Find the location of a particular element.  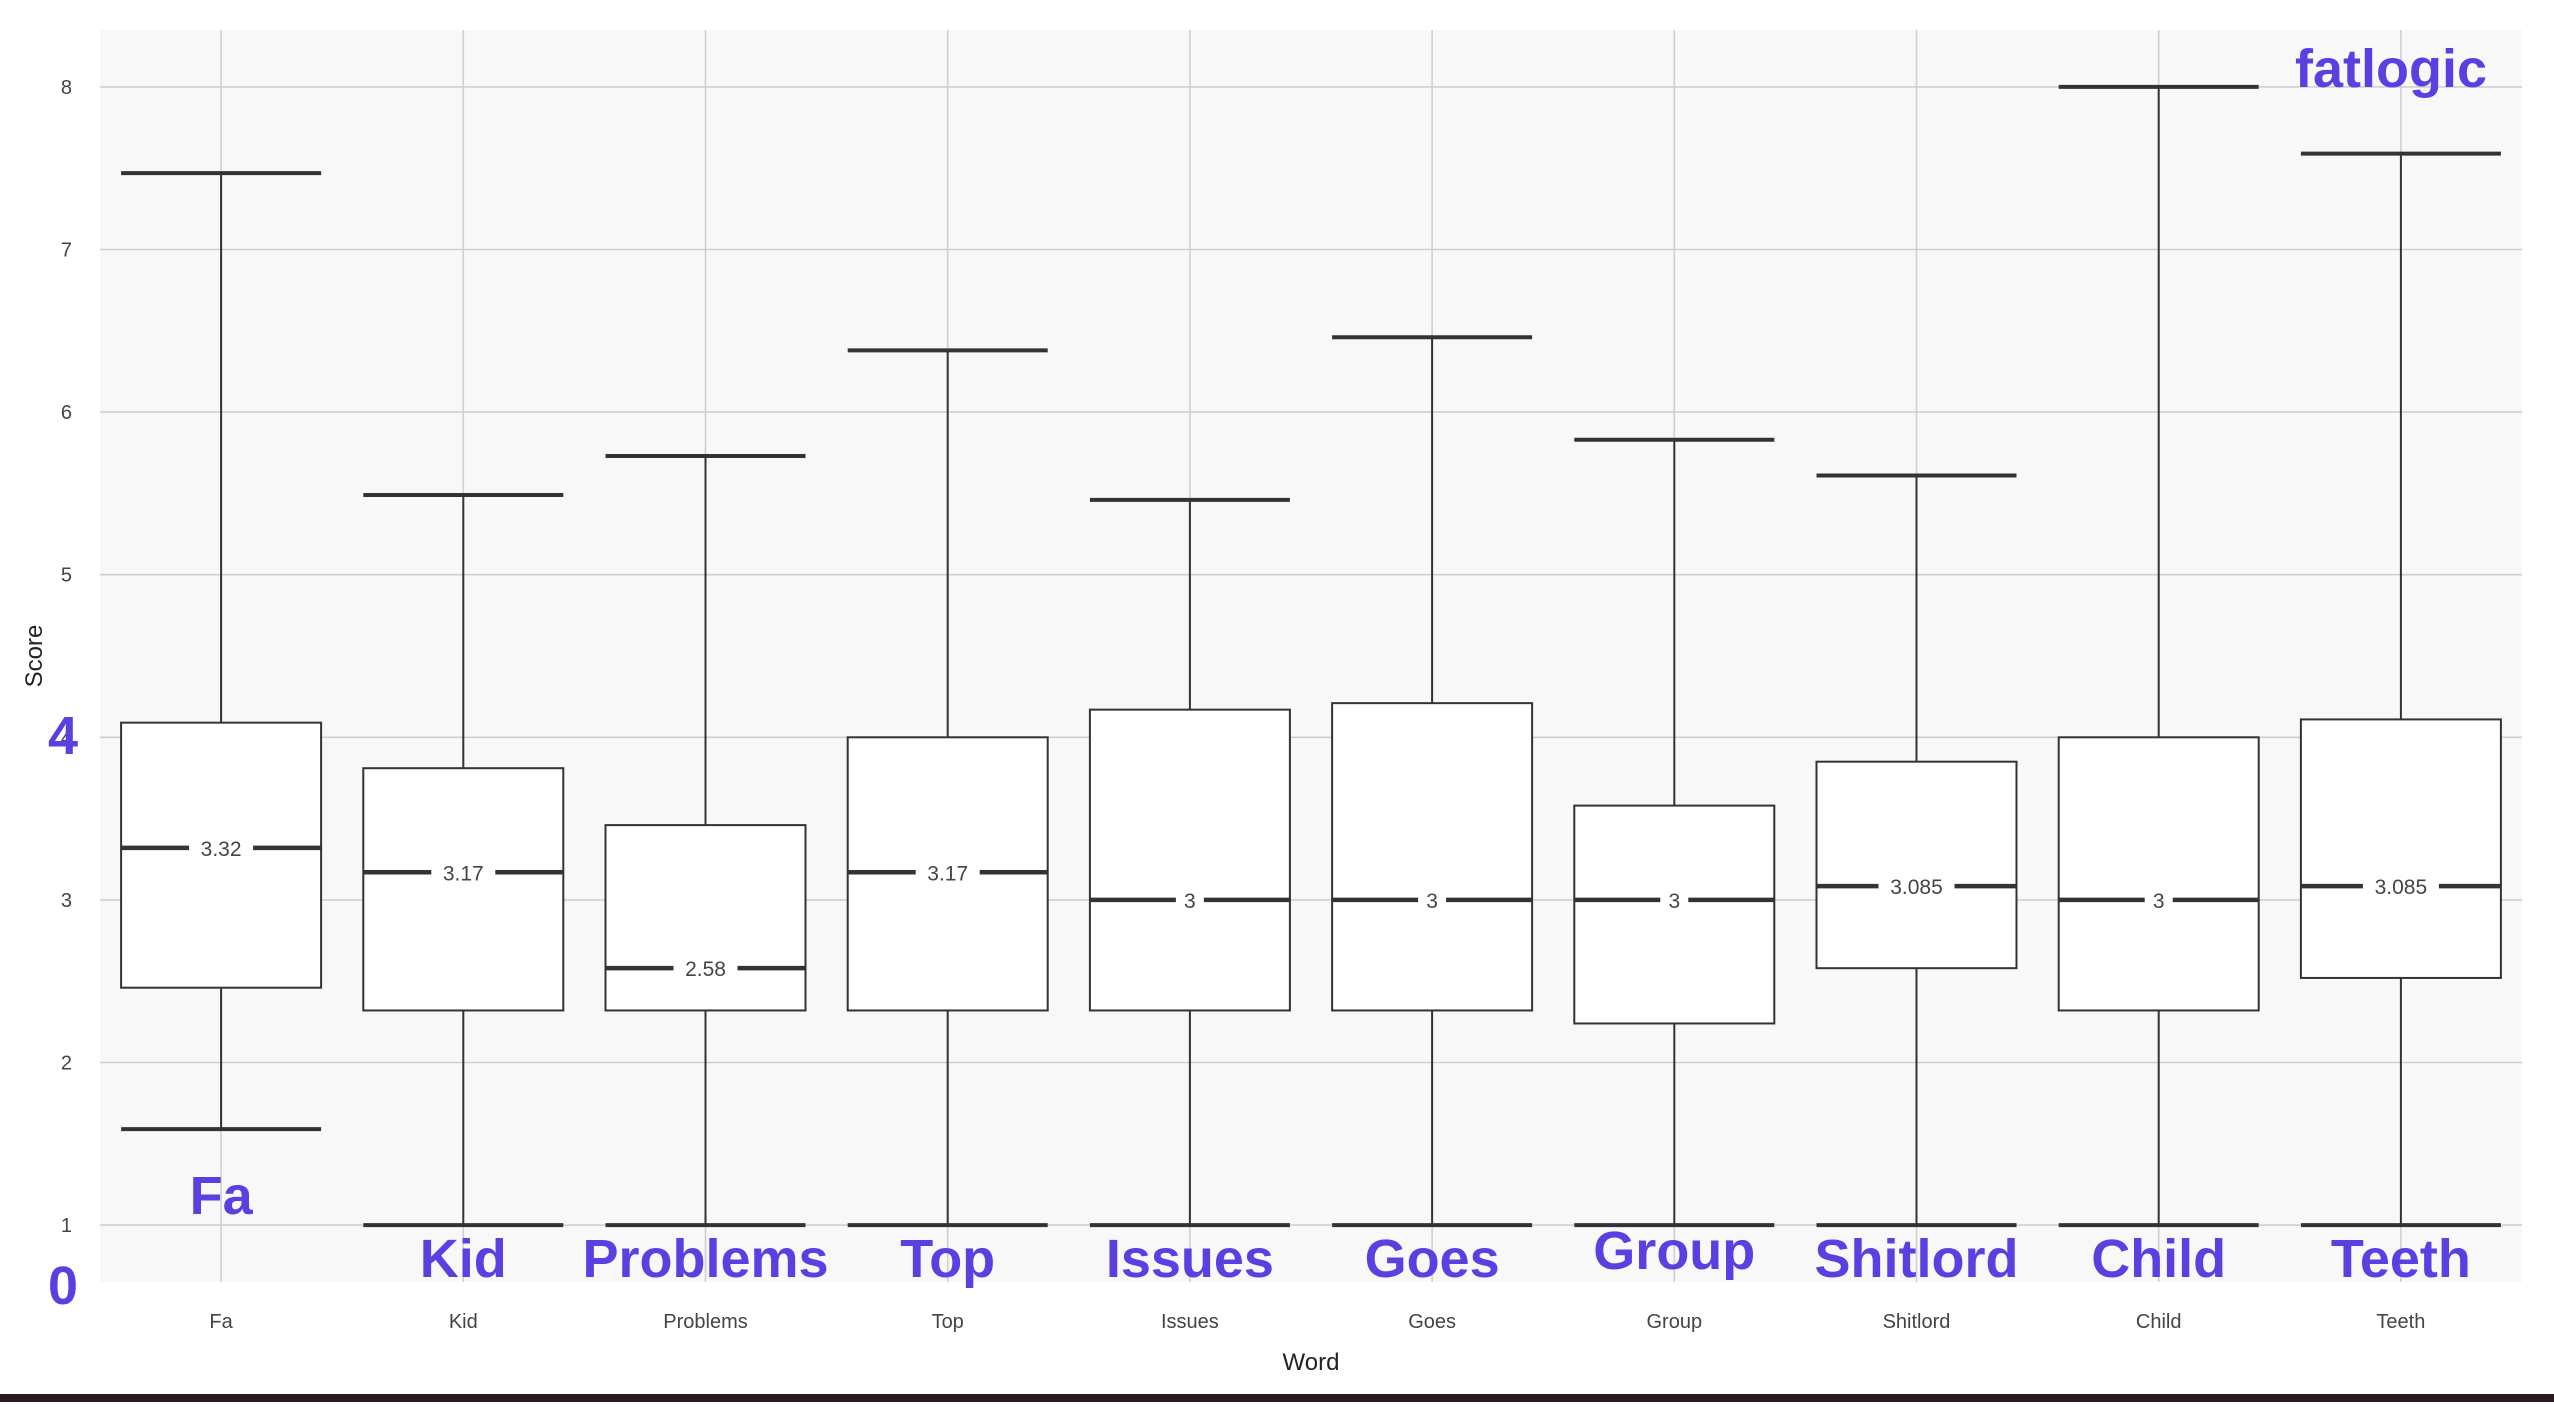

axis-mark-annotation-4: 4 is located at coordinates (63, 736).